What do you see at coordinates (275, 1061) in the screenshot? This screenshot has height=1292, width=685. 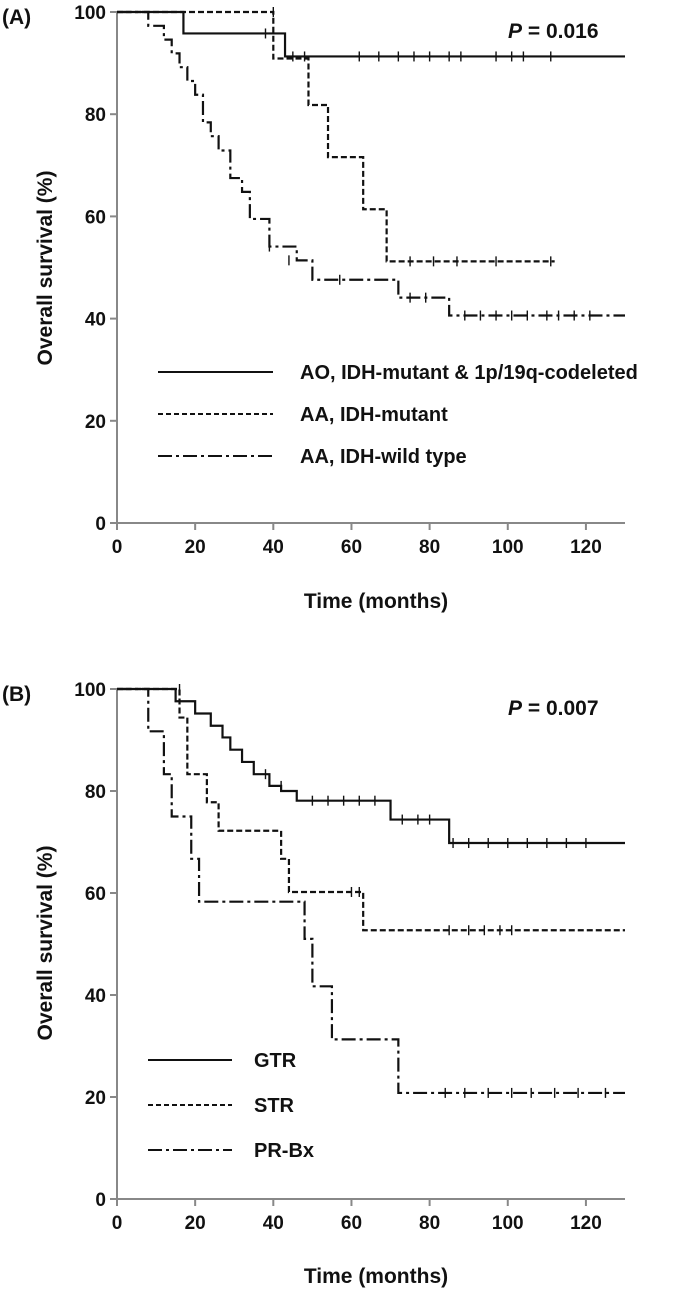 I see `panel-b-legend-label-1: GTR` at bounding box center [275, 1061].